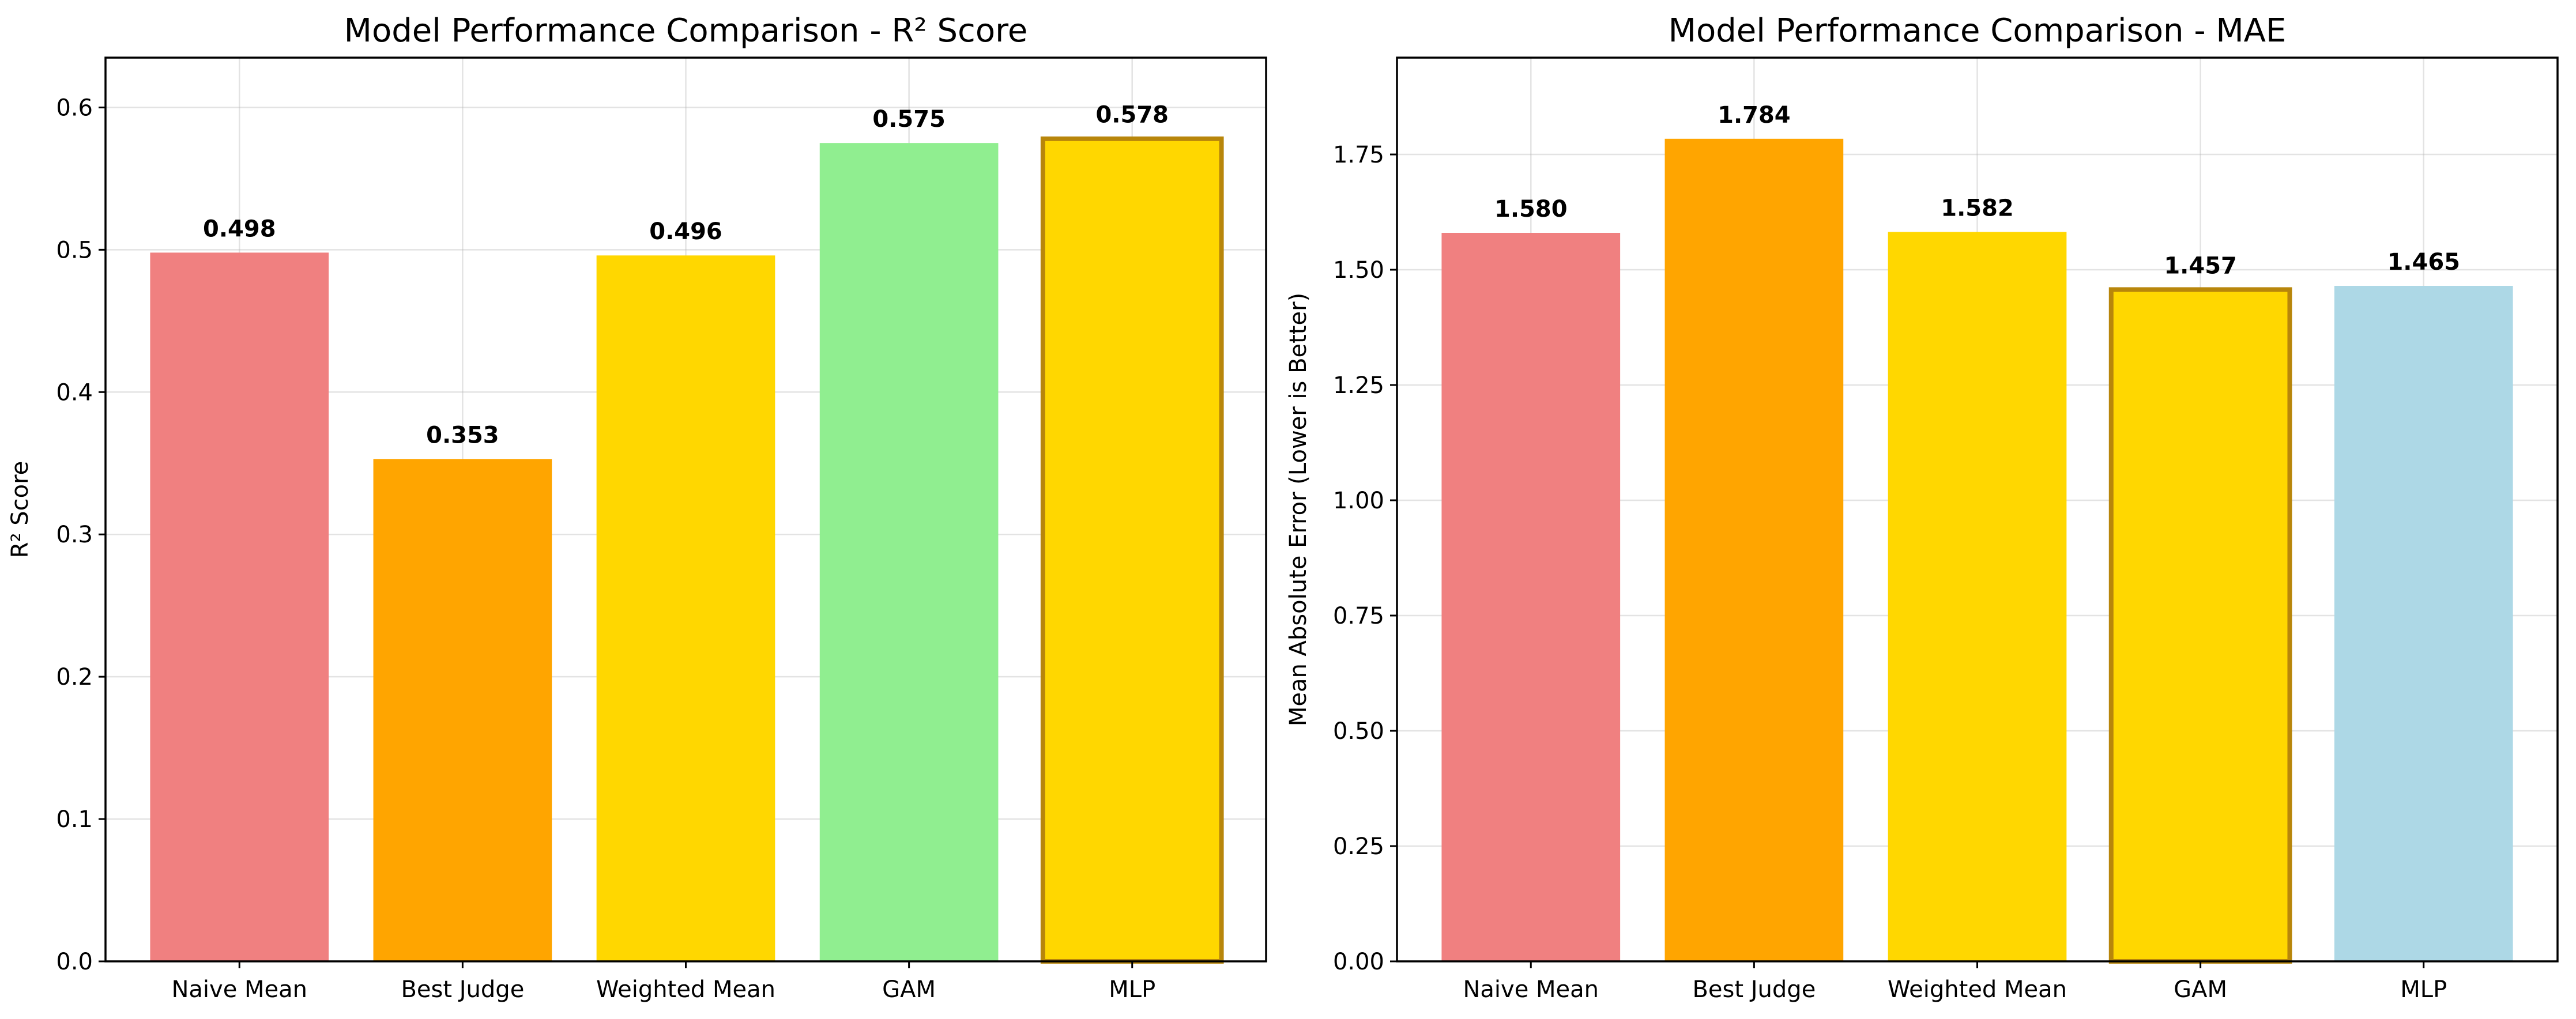  What do you see at coordinates (685, 231) in the screenshot?
I see `bar-value-label: 0.496` at bounding box center [685, 231].